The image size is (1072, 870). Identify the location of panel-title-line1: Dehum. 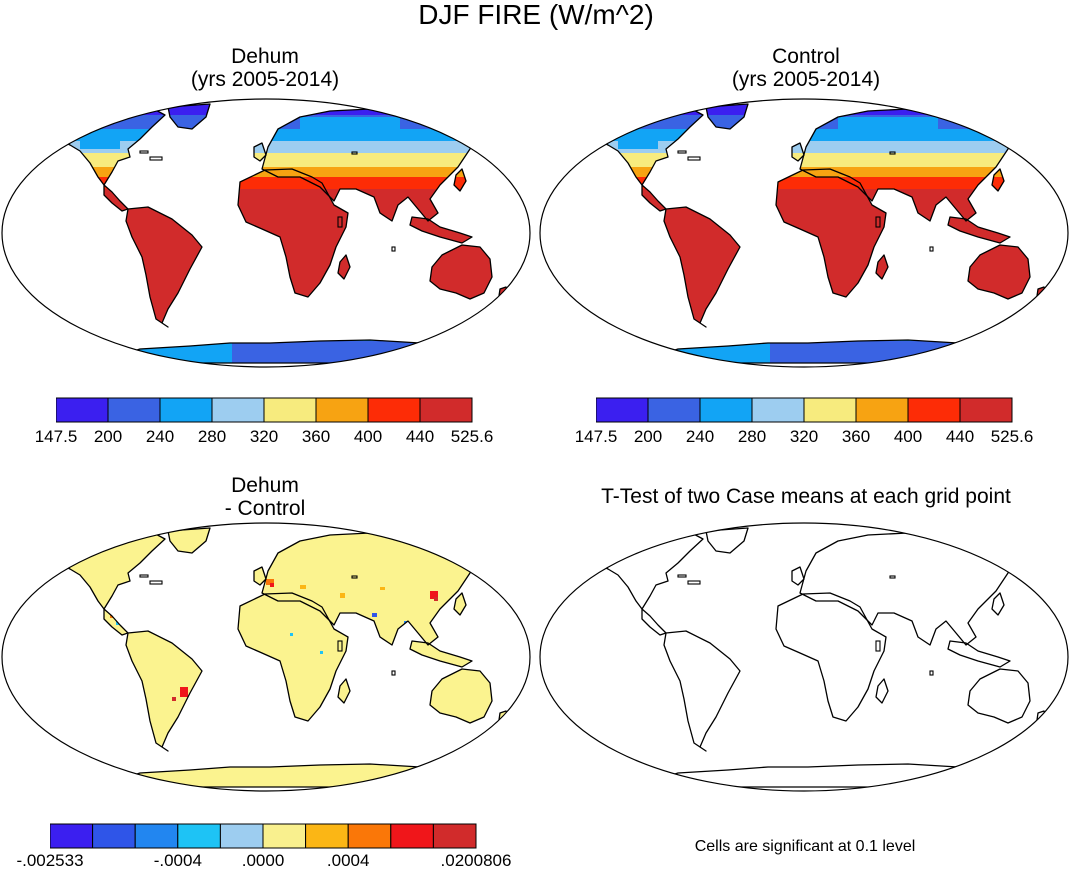
(265, 56).